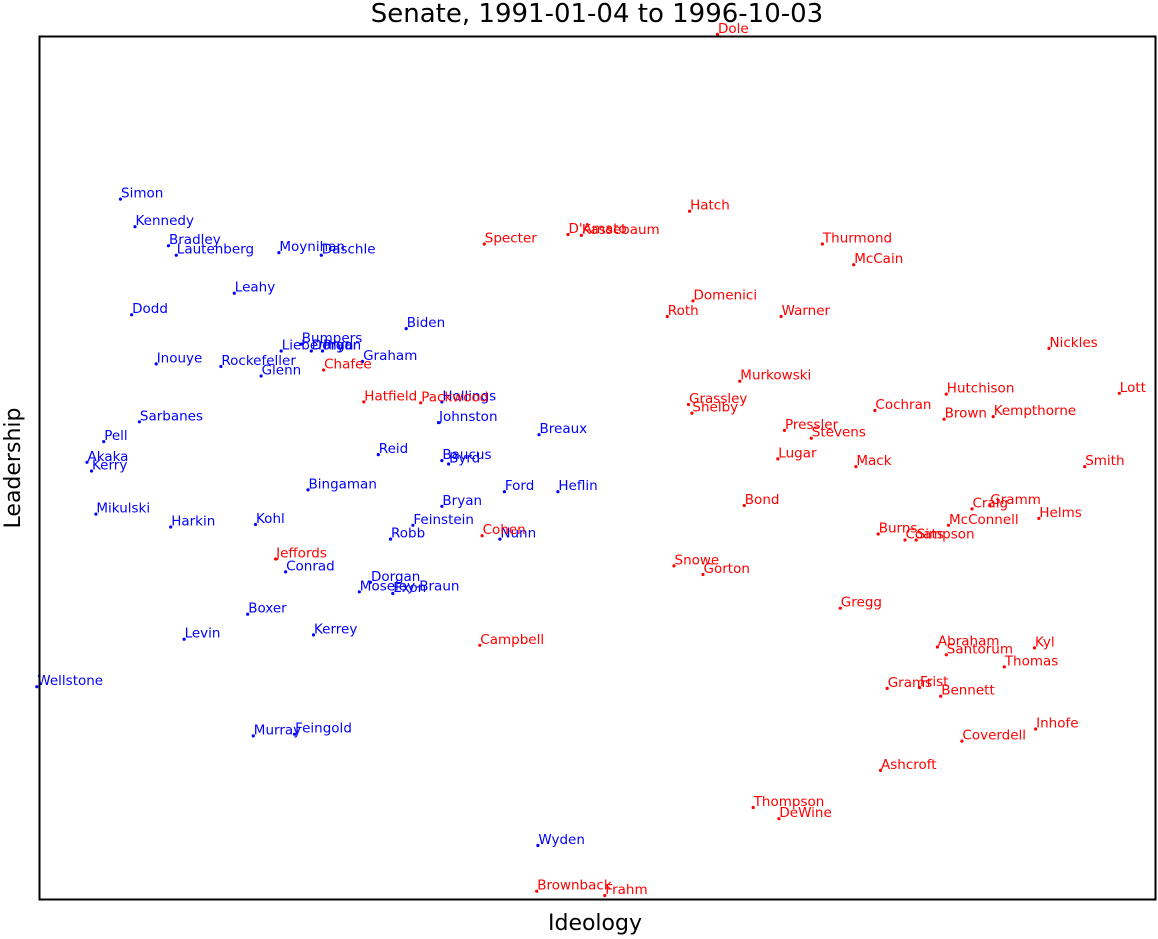  Describe the element at coordinates (464, 459) in the screenshot. I see `senator-label: Byrd` at that location.